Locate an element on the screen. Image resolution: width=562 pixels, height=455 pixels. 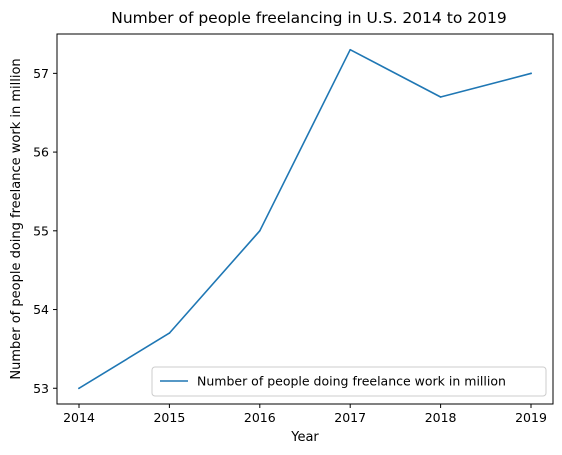
x-tick-label: 2014 is located at coordinates (79, 417).